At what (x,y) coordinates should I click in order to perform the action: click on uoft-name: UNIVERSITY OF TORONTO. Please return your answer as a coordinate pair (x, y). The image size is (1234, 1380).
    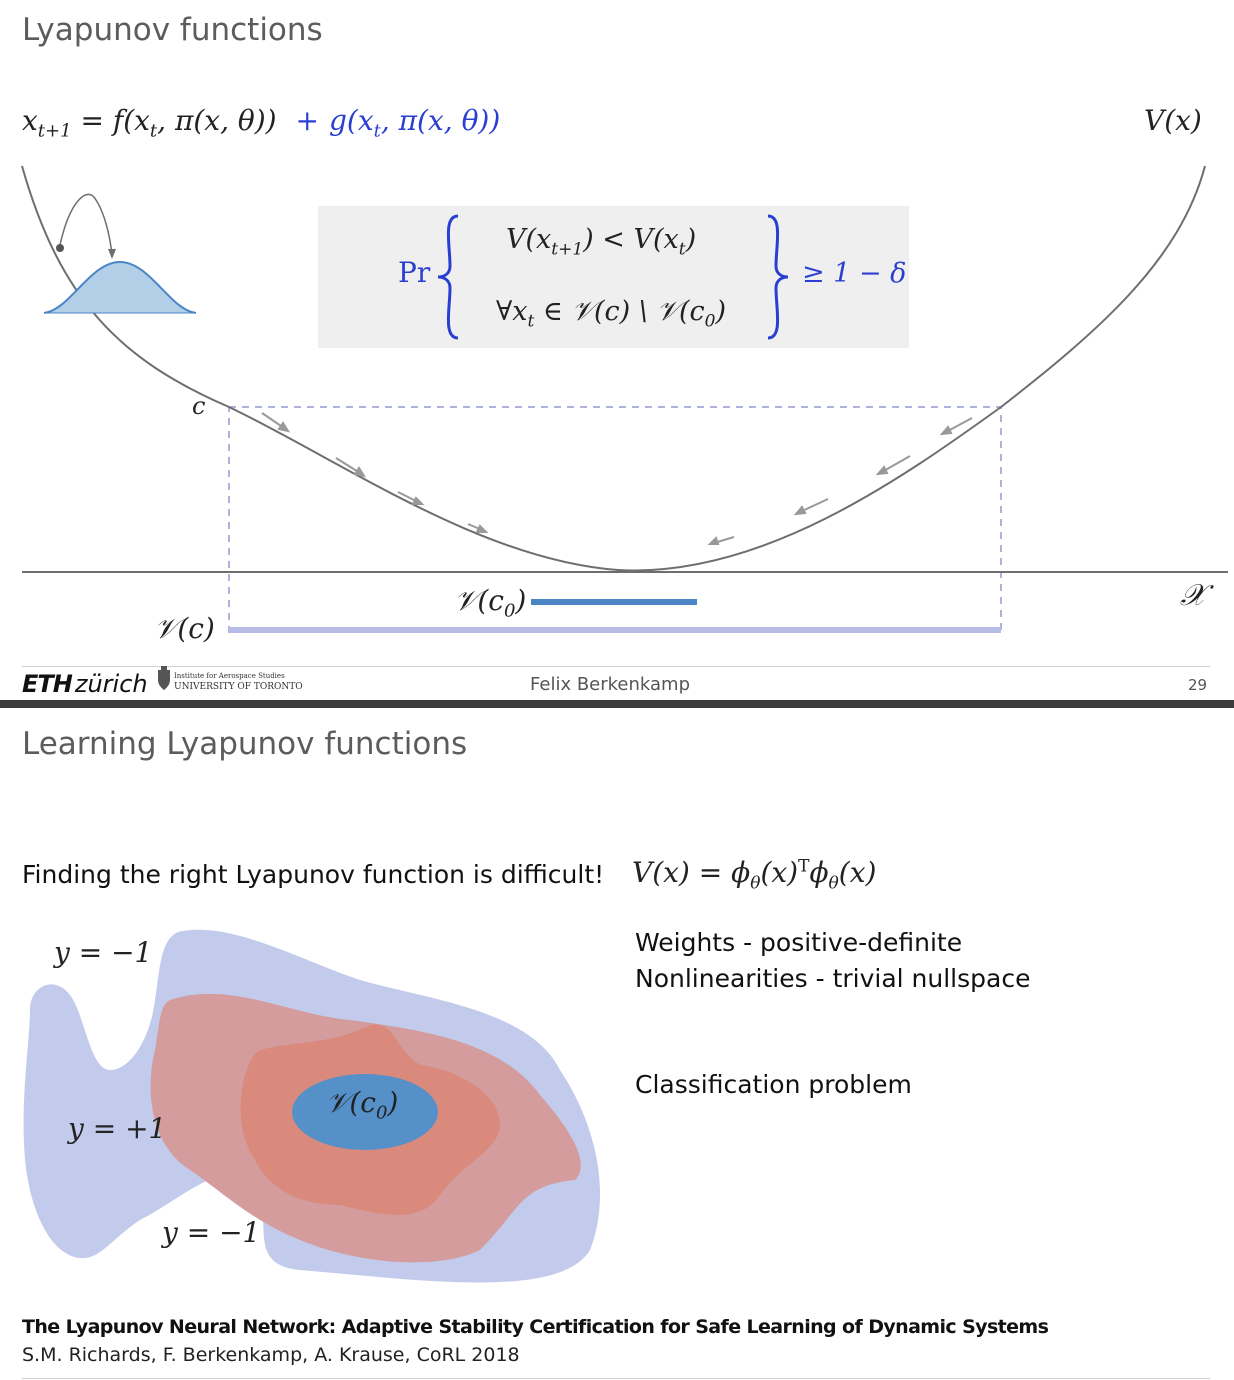
    Looking at the image, I should click on (238, 687).